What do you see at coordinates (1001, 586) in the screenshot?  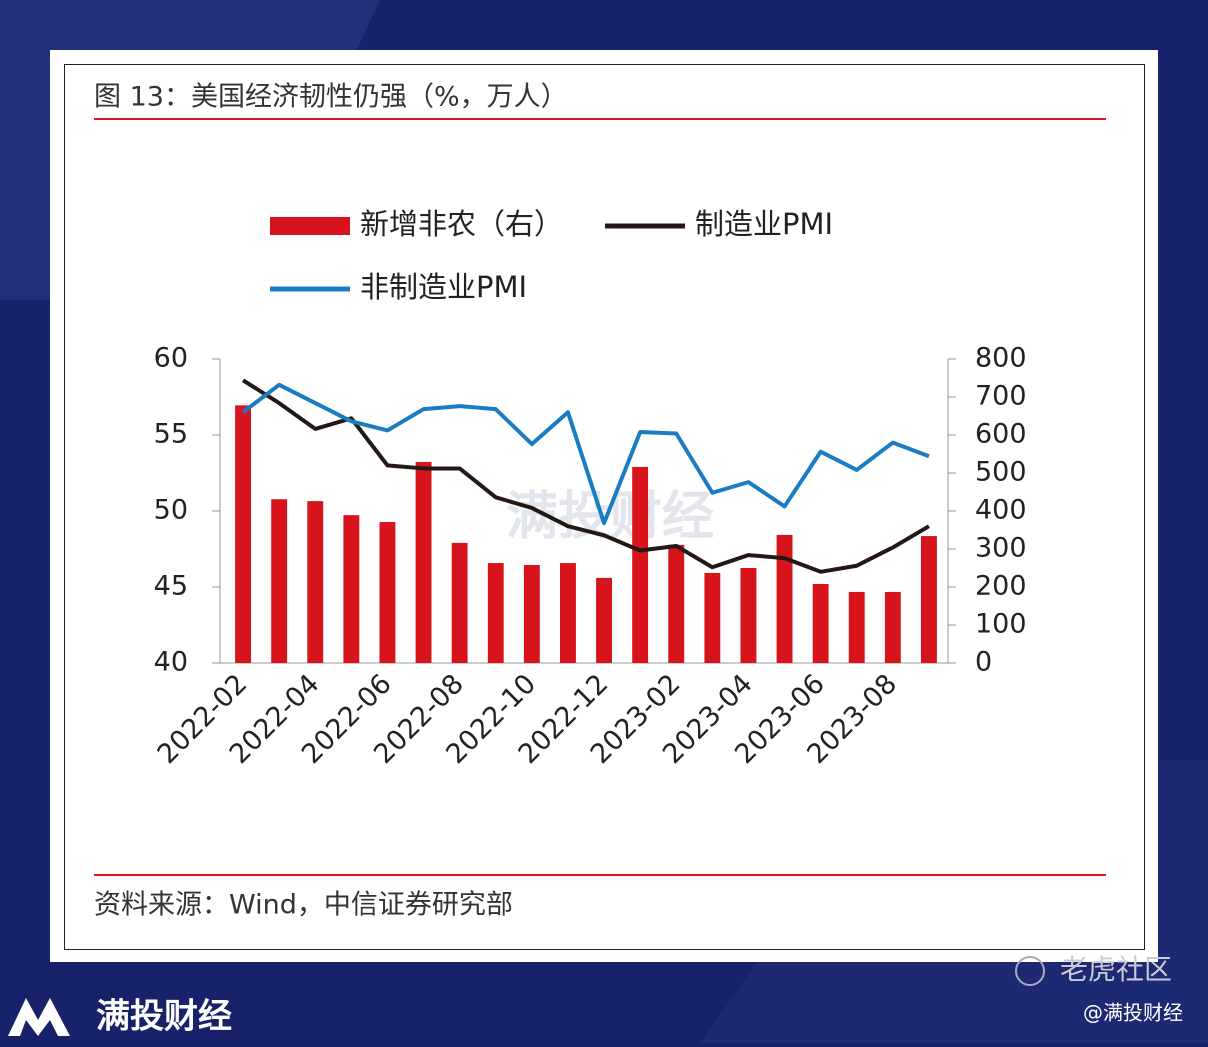 I see `y2-tick-label: 200` at bounding box center [1001, 586].